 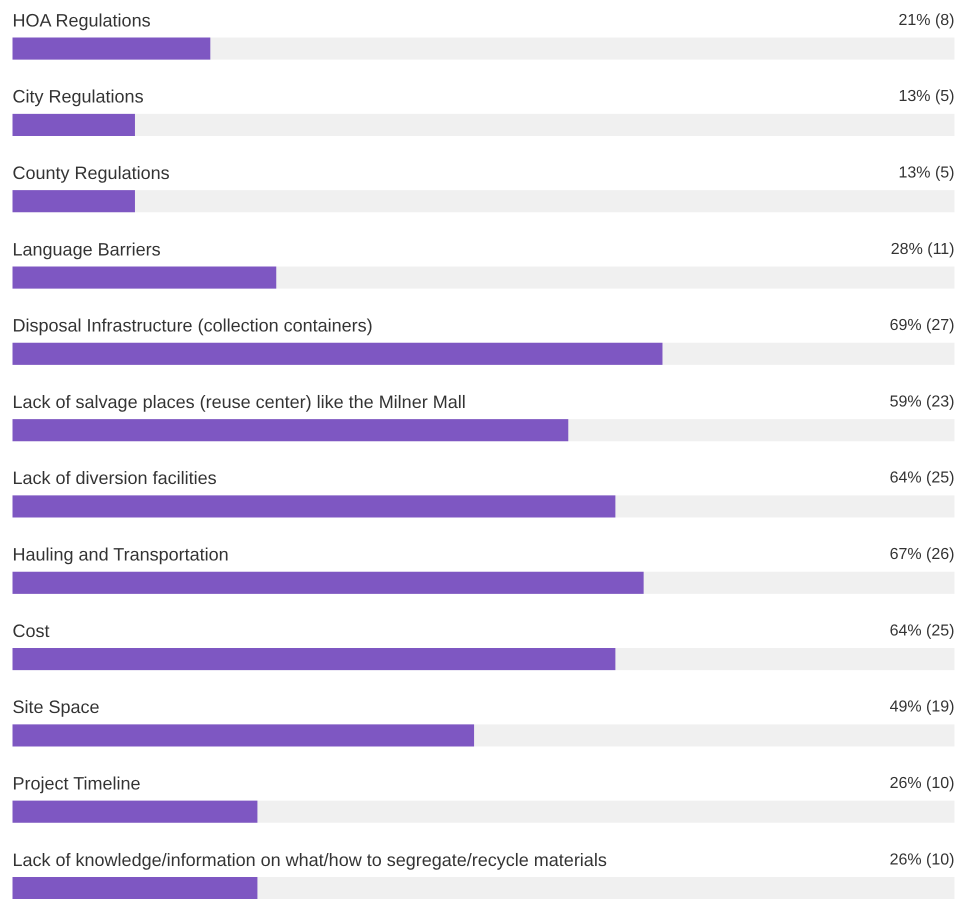 I want to click on data-label: 49% (19), so click(x=922, y=707).